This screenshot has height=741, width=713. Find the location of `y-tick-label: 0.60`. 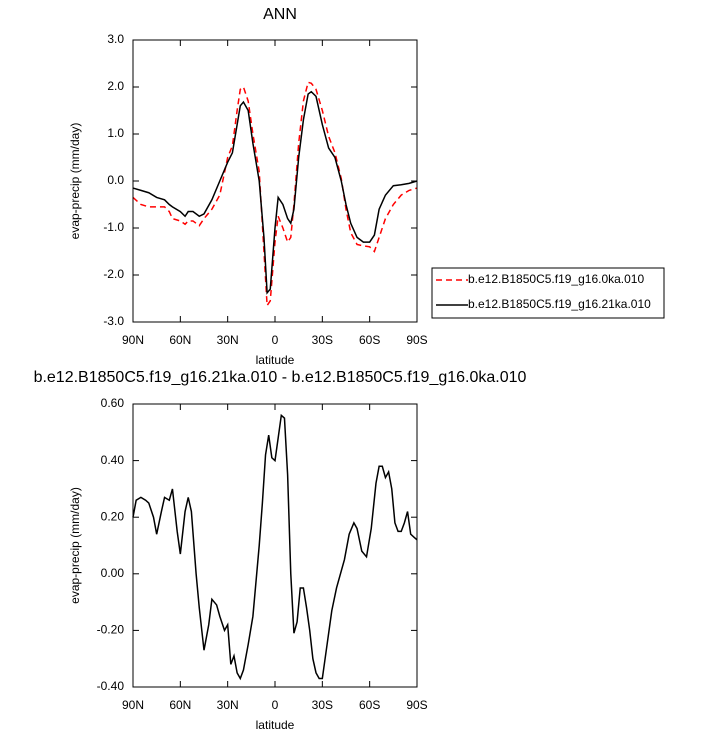

y-tick-label: 0.60 is located at coordinates (113, 403).